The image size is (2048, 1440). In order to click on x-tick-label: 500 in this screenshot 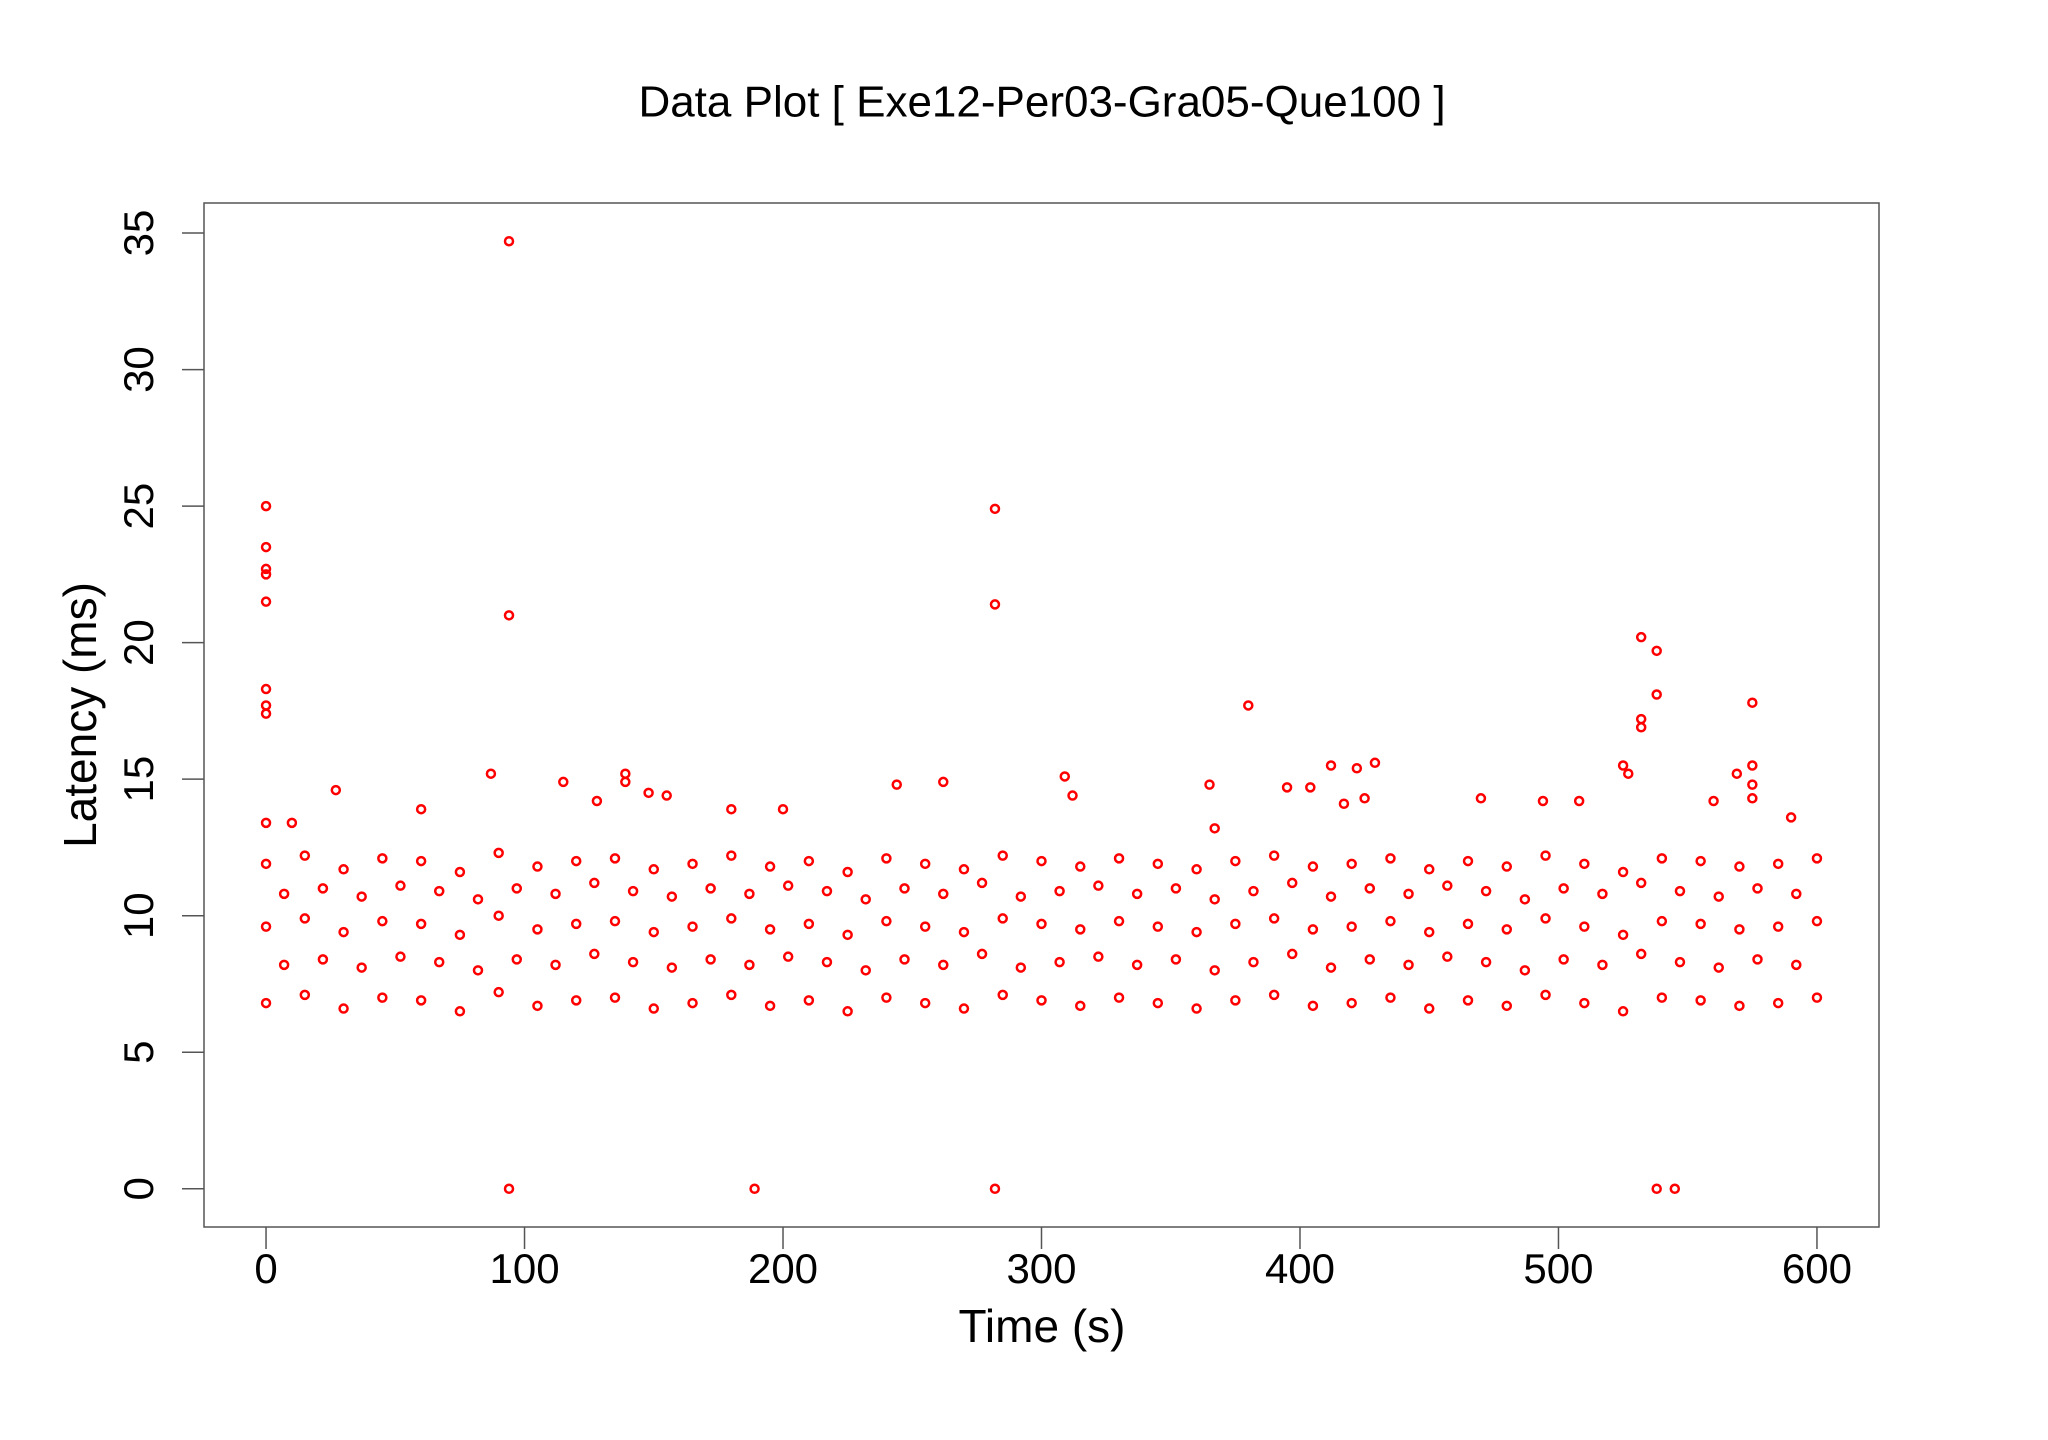, I will do `click(1558, 1268)`.